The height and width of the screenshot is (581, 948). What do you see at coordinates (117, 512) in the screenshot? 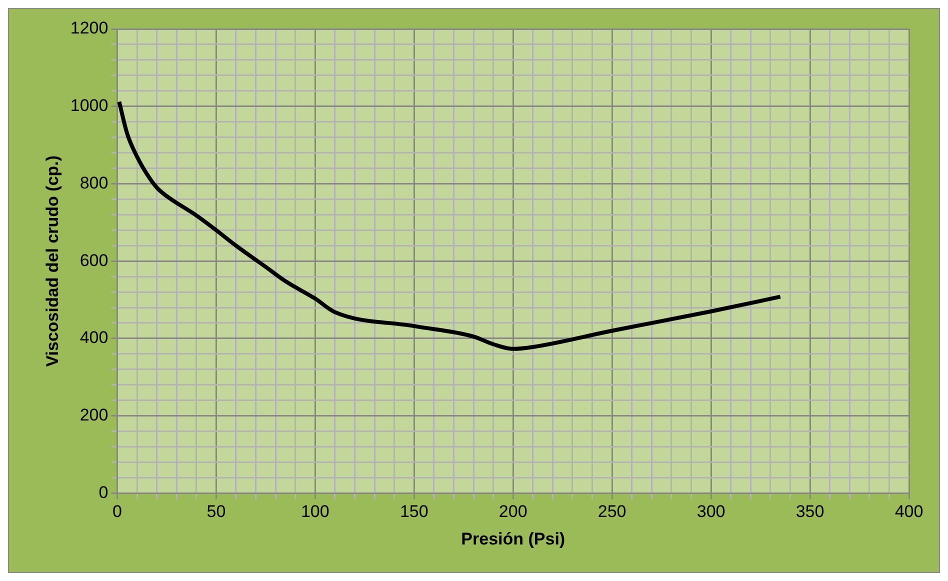
I see `x-tick-label: 0` at bounding box center [117, 512].